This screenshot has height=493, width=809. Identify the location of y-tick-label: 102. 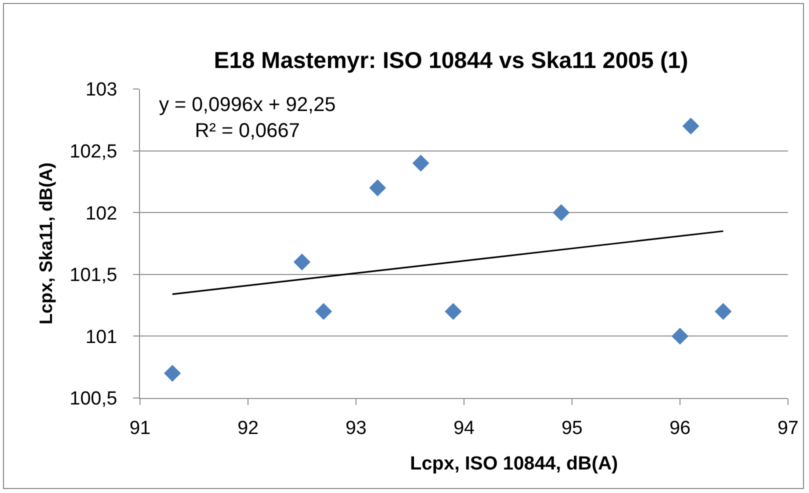
(101, 213).